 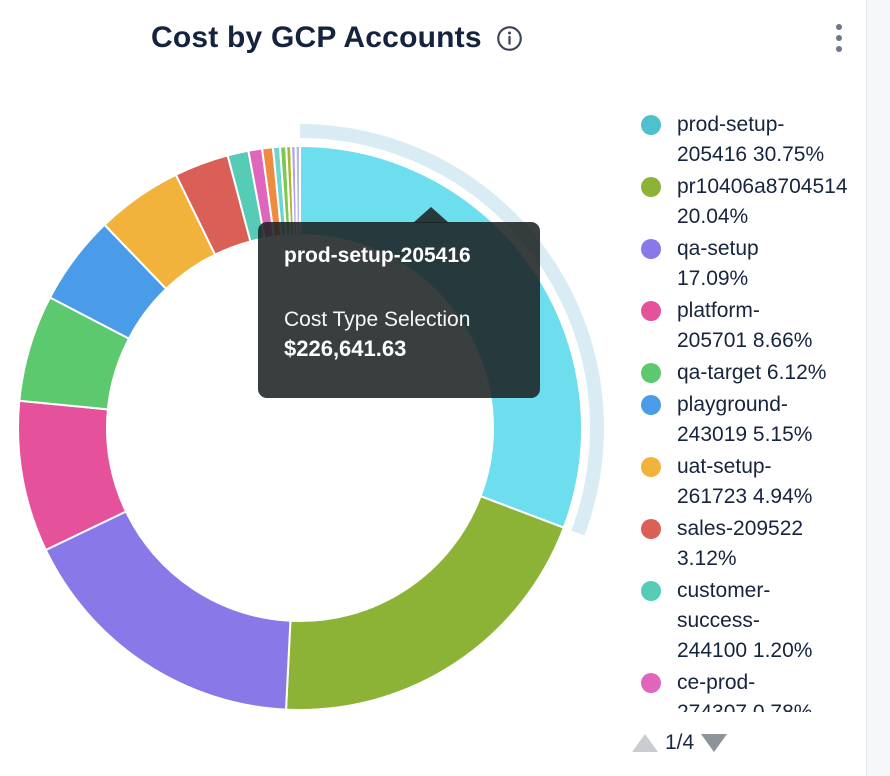 I want to click on legend-item-qa-setup: qa-setup 17.09%, so click(x=753, y=264).